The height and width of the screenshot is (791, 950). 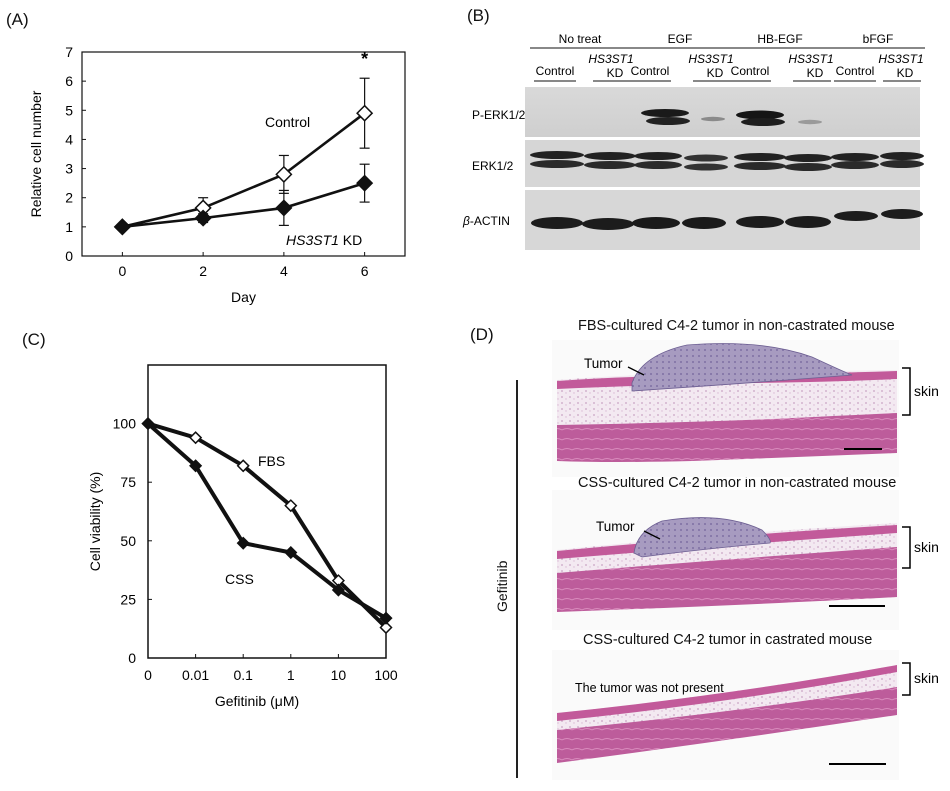 What do you see at coordinates (69, 198) in the screenshot?
I see `y-tick-label: 2` at bounding box center [69, 198].